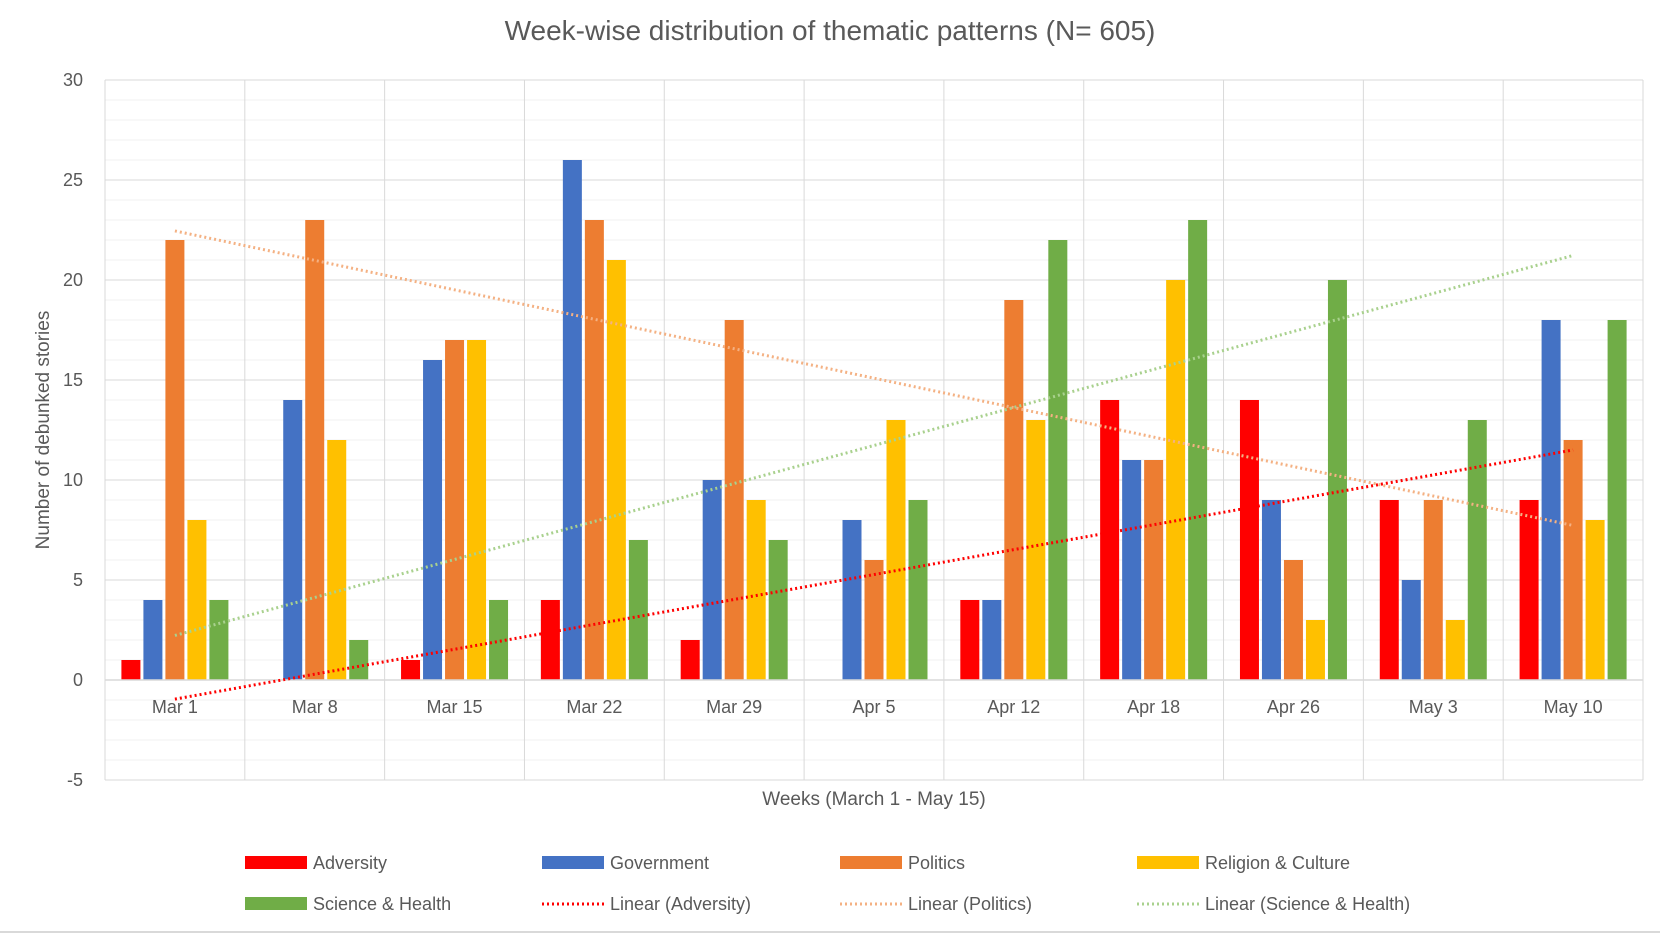 The image size is (1660, 939). What do you see at coordinates (936, 863) in the screenshot?
I see `legend-label: Politics` at bounding box center [936, 863].